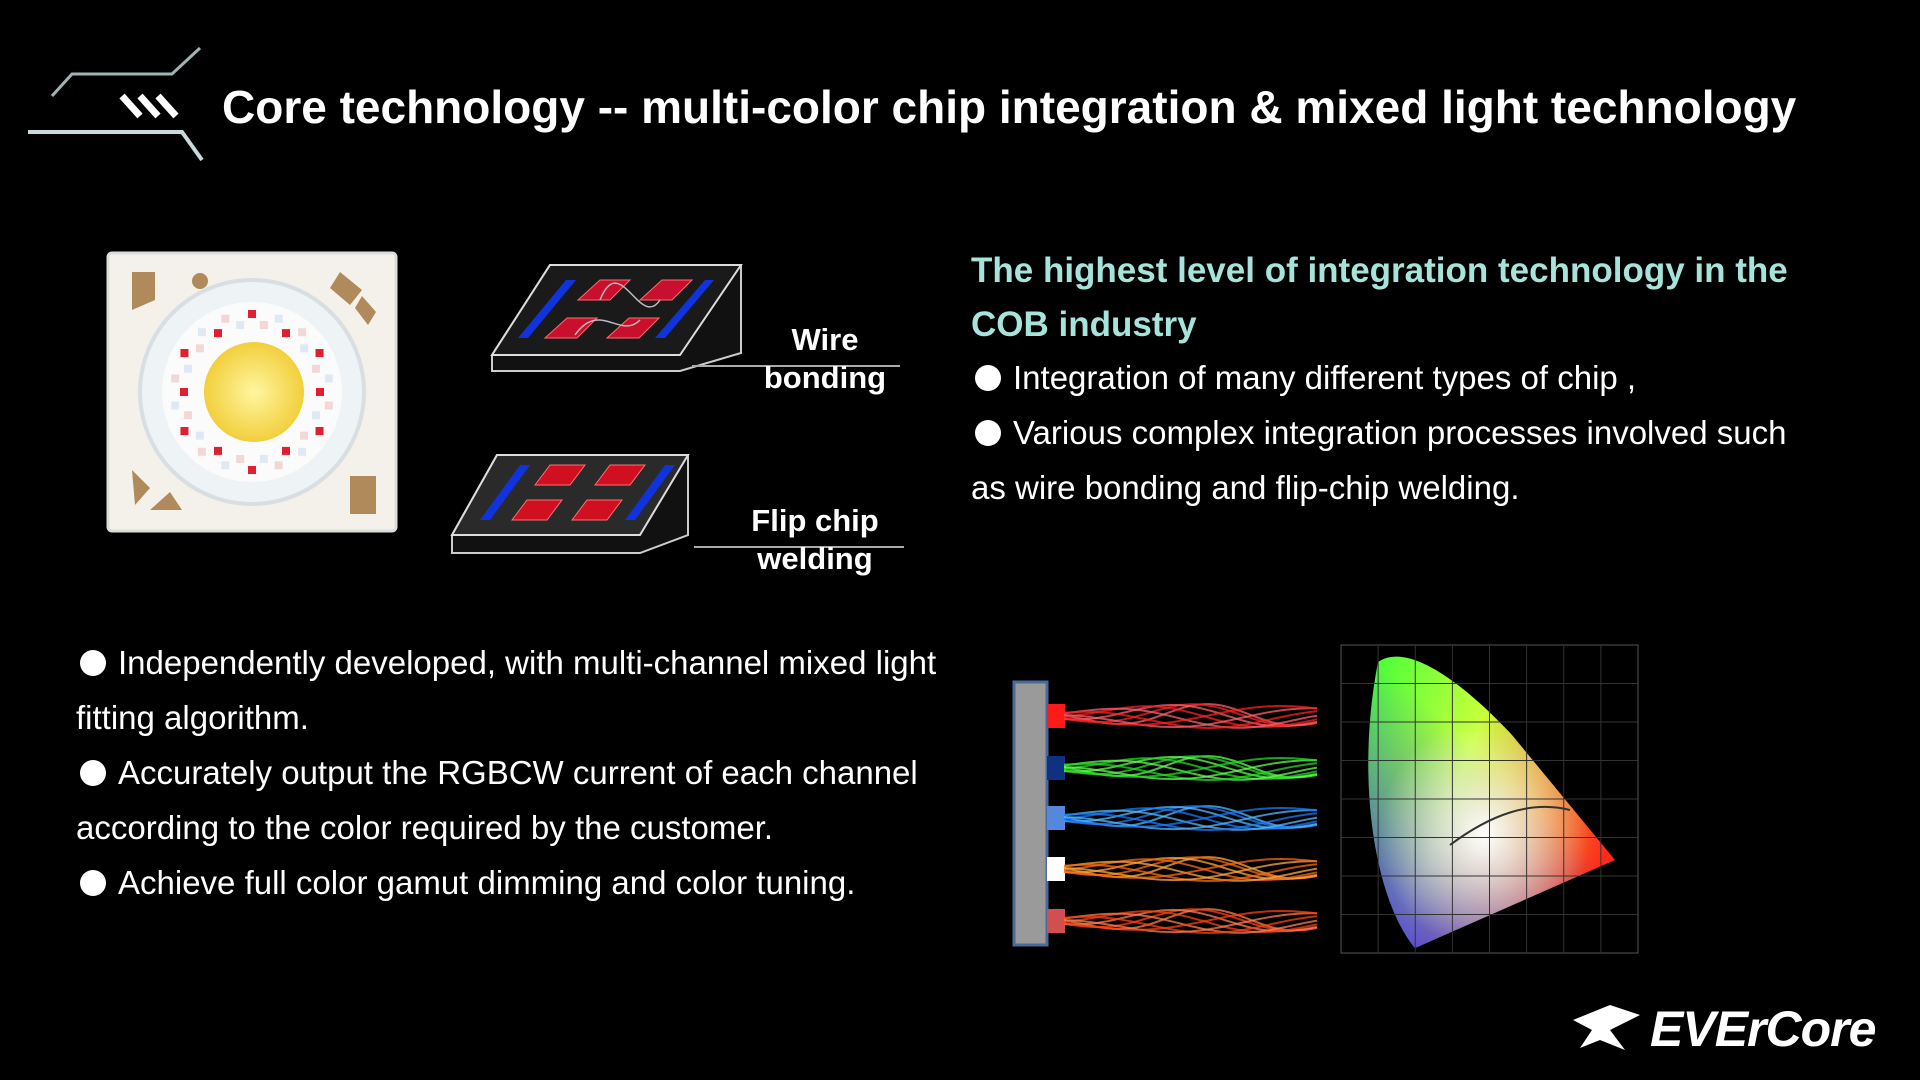 The height and width of the screenshot is (1080, 1920). Describe the element at coordinates (1606, 1027) in the screenshot. I see `logo-mark` at that location.